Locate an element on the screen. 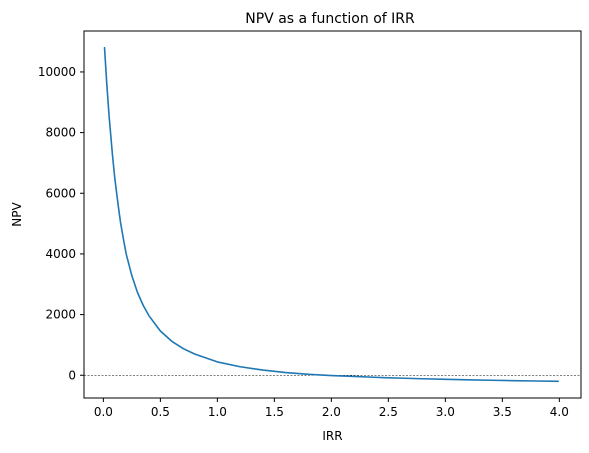 The height and width of the screenshot is (453, 589). y-tick-label: 0 is located at coordinates (72, 375).